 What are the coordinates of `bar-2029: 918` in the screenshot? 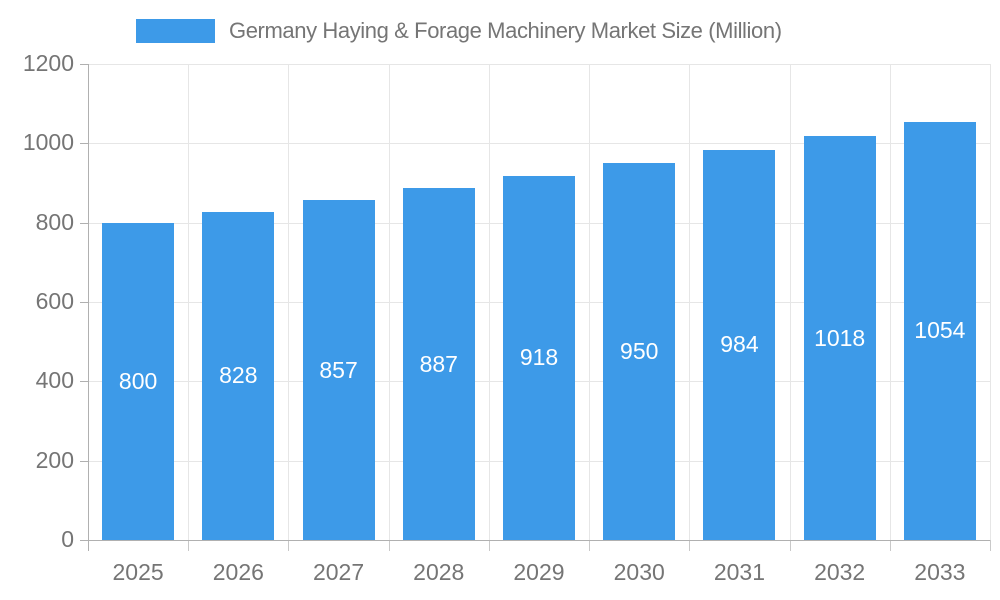 It's located at (539, 357).